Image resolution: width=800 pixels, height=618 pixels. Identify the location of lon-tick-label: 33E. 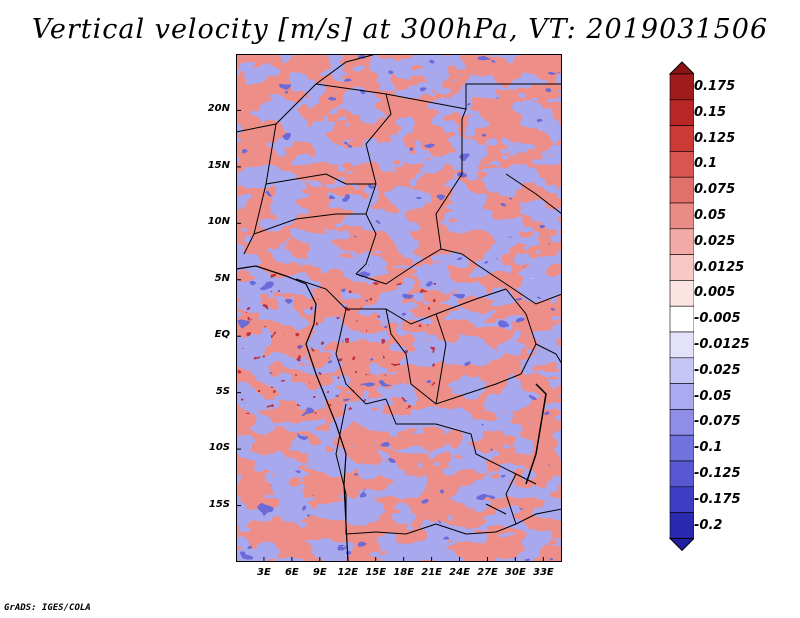
(543, 572).